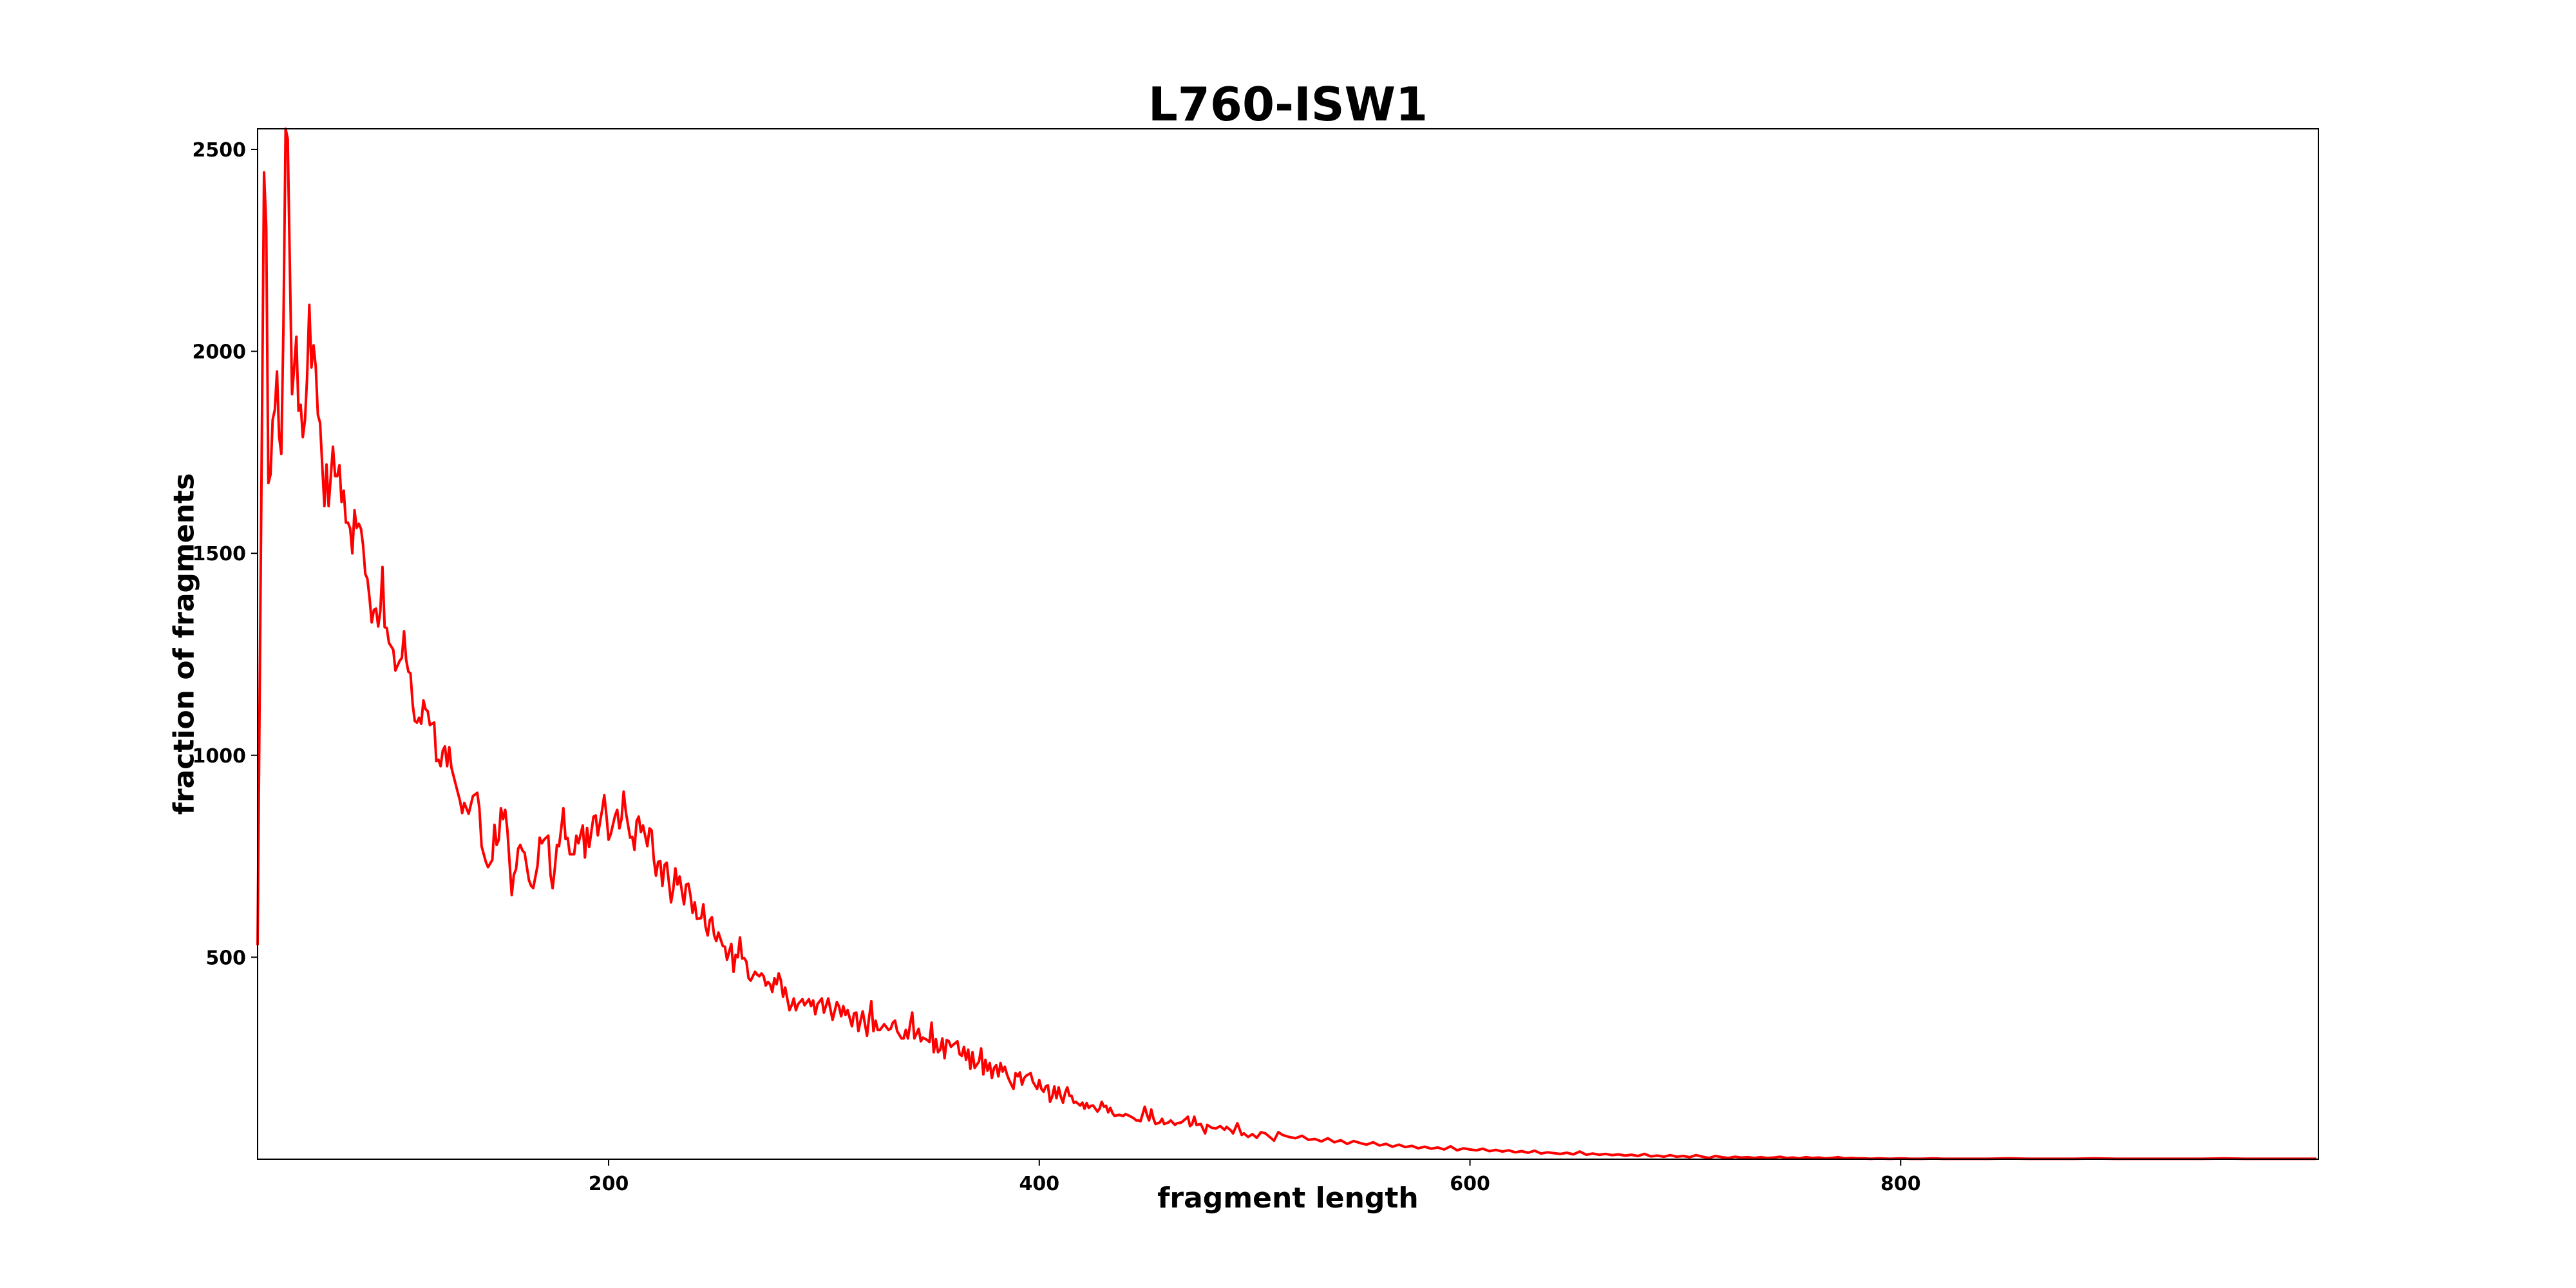 The image size is (2576, 1288). What do you see at coordinates (609, 1184) in the screenshot?
I see `x-tick-label: 200` at bounding box center [609, 1184].